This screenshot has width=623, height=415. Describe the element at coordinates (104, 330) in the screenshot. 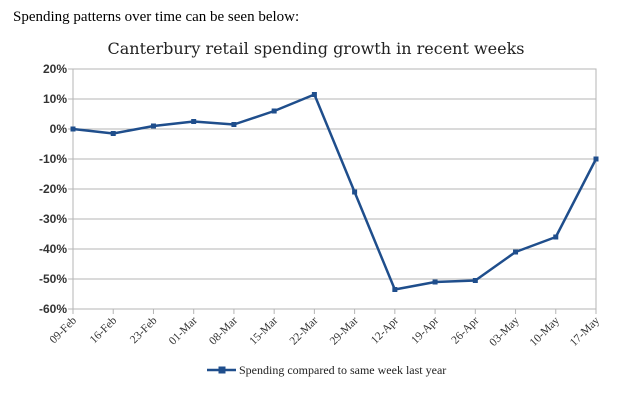

I see `x-tick-label: 16-Feb` at that location.